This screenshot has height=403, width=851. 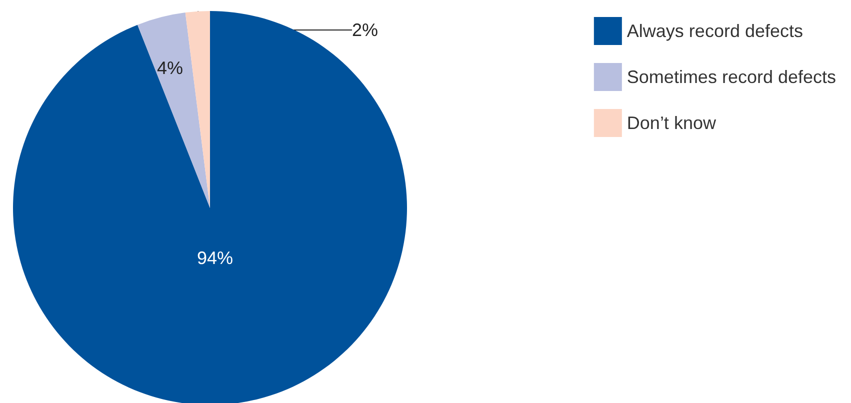 What do you see at coordinates (731, 77) in the screenshot?
I see `legend-label: Sometimes record defects` at bounding box center [731, 77].